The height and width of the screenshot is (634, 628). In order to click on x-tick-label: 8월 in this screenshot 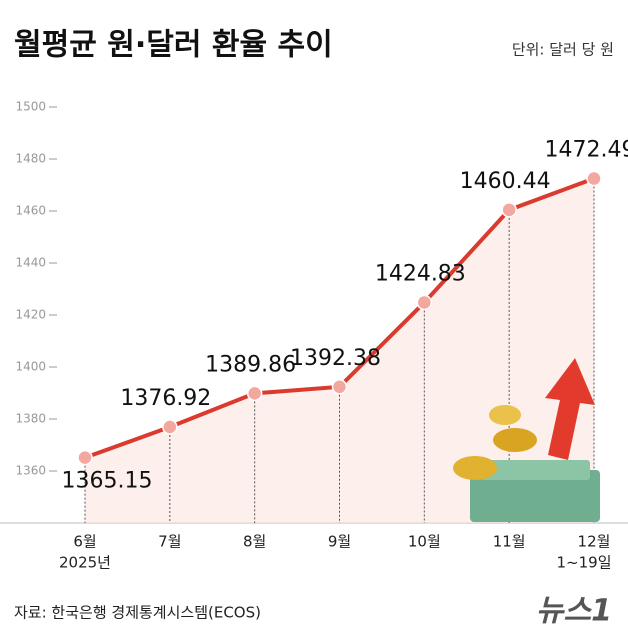, I will do `click(254, 542)`.